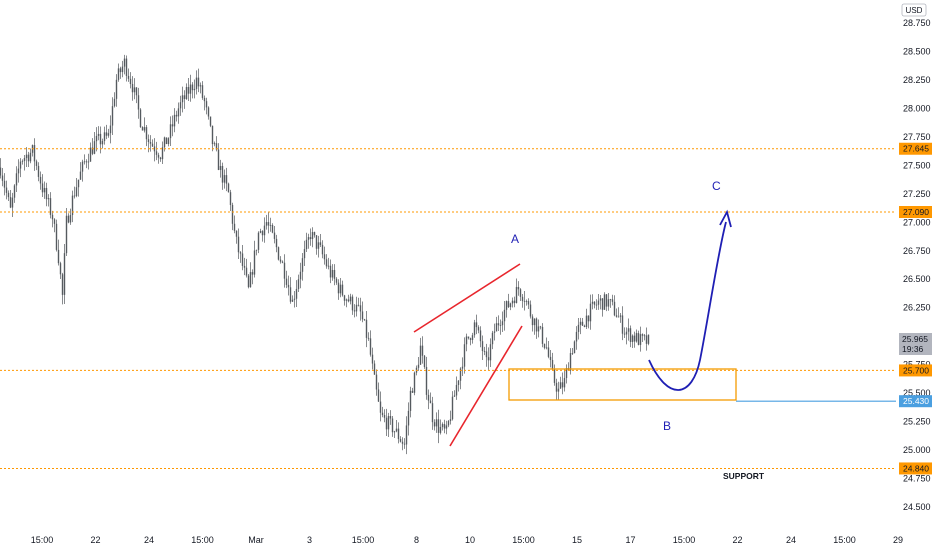 This screenshot has width=932, height=550. What do you see at coordinates (448, 540) in the screenshot?
I see `time-axis` at bounding box center [448, 540].